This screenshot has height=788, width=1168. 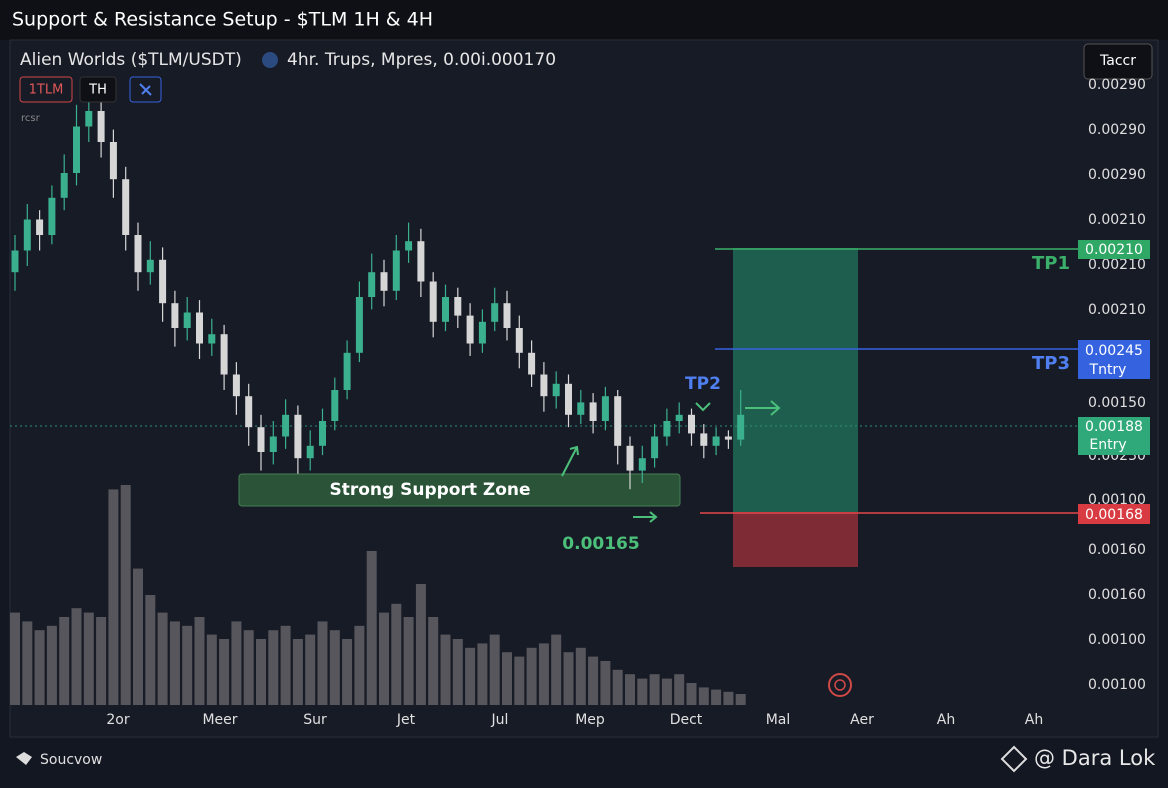 What do you see at coordinates (763, 408) in the screenshot?
I see `arrow` at bounding box center [763, 408].